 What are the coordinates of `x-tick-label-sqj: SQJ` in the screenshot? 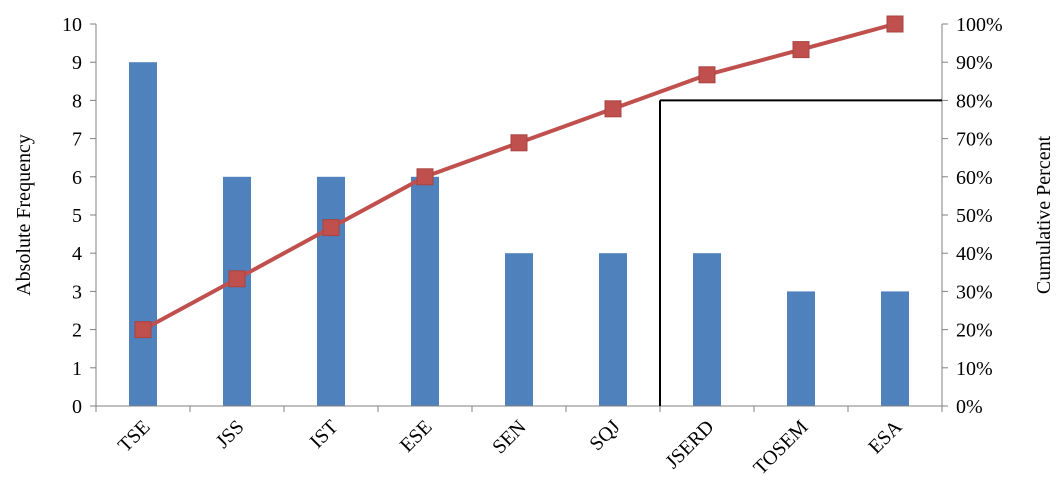 It's located at (604, 435).